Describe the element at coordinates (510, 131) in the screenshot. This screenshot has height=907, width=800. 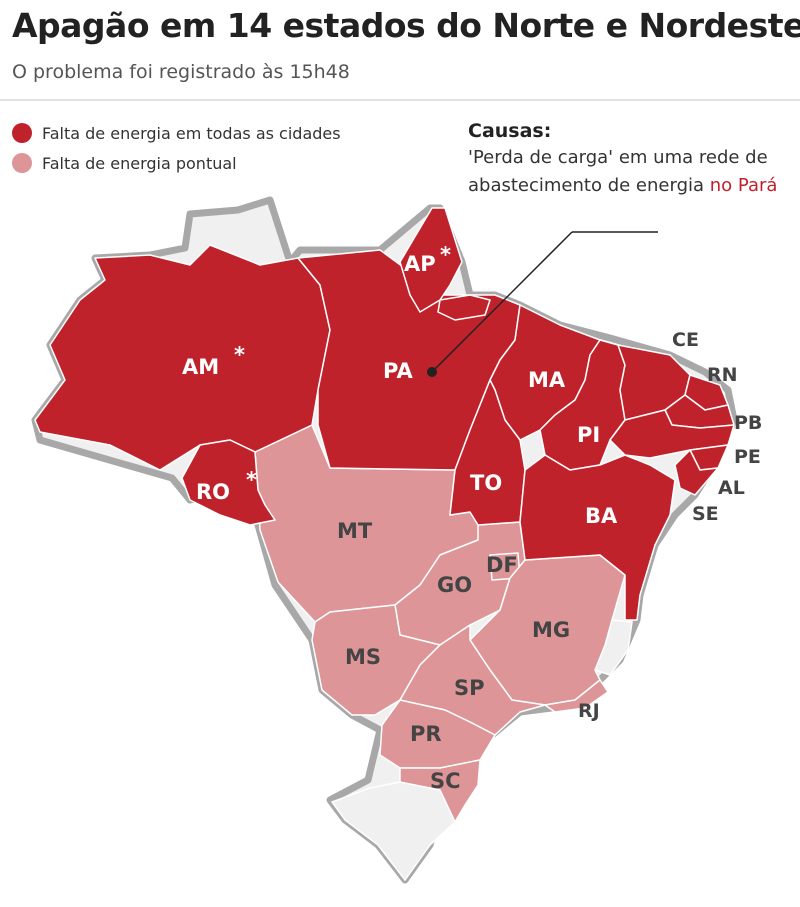
I see `causes-title: Causas:` at that location.